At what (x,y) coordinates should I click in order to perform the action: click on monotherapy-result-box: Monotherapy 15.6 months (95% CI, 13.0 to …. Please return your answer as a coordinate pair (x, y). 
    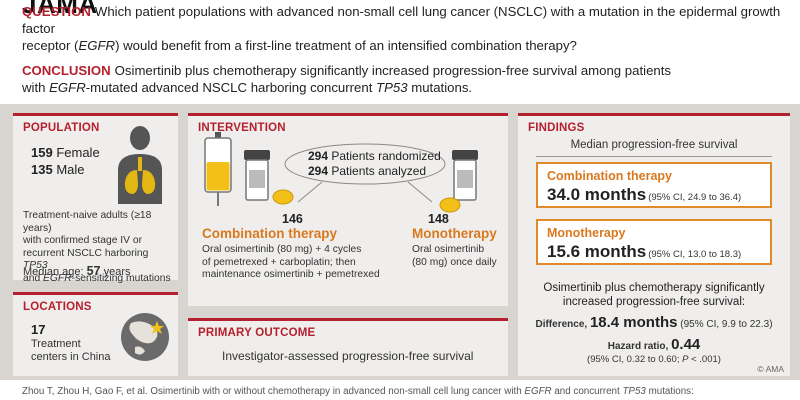
    Looking at the image, I should click on (654, 242).